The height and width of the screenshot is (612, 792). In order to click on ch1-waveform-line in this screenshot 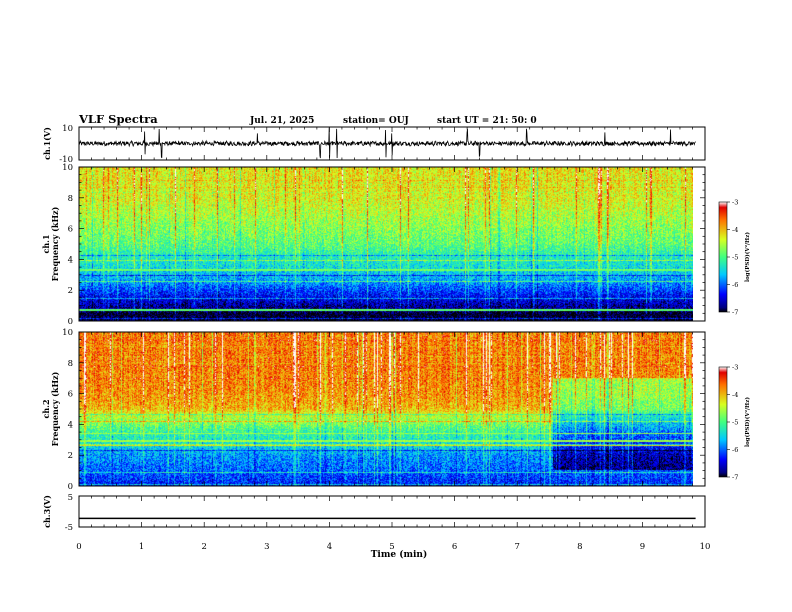, I will do `click(387, 143)`.